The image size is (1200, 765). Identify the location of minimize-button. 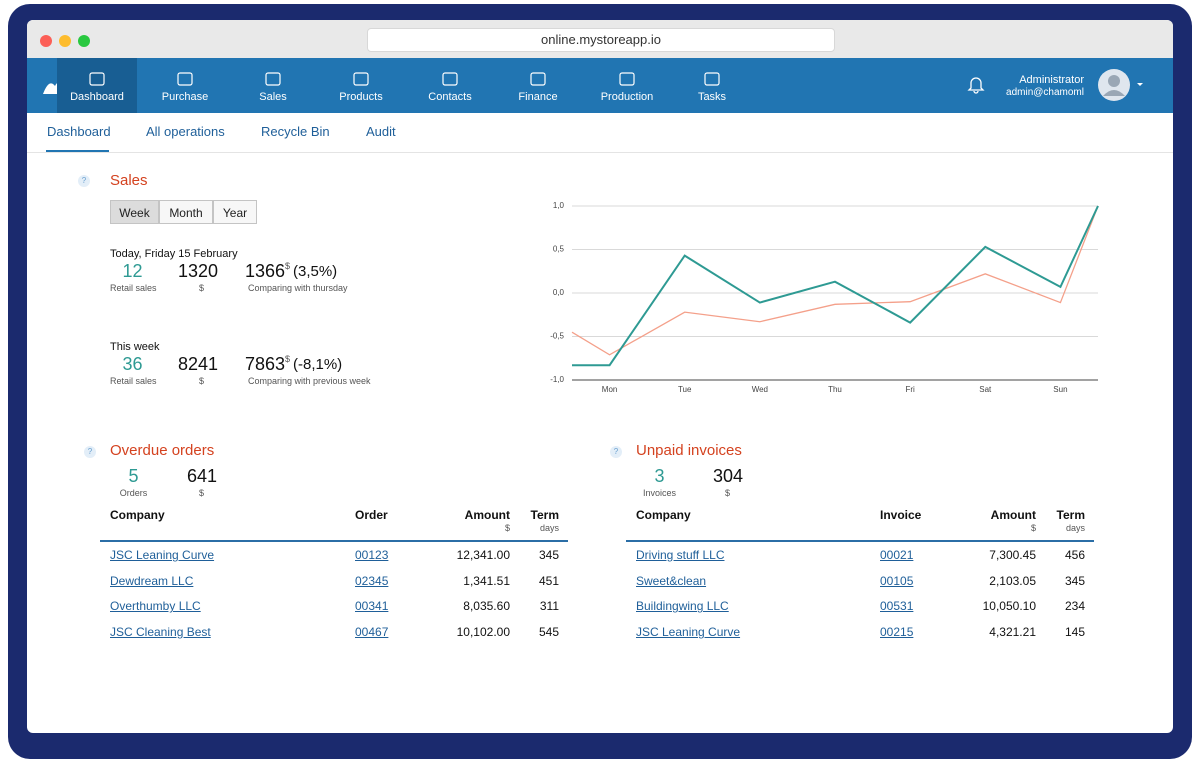
(65, 41).